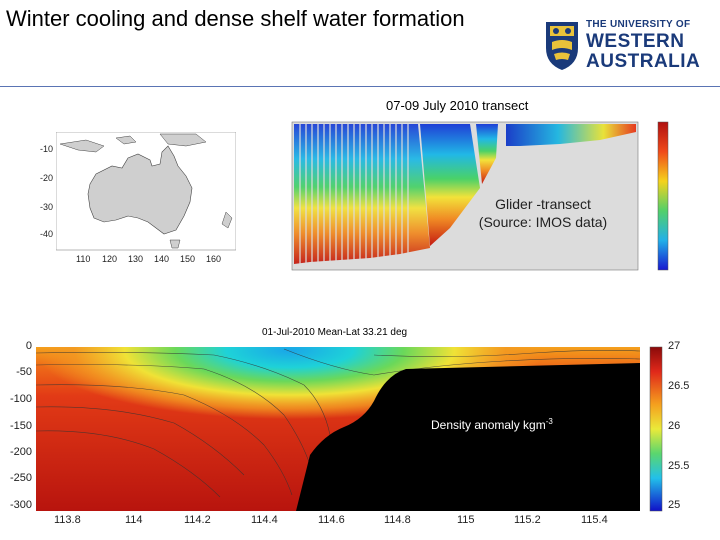  Describe the element at coordinates (47, 207) in the screenshot. I see `map-ytick: -30` at that location.